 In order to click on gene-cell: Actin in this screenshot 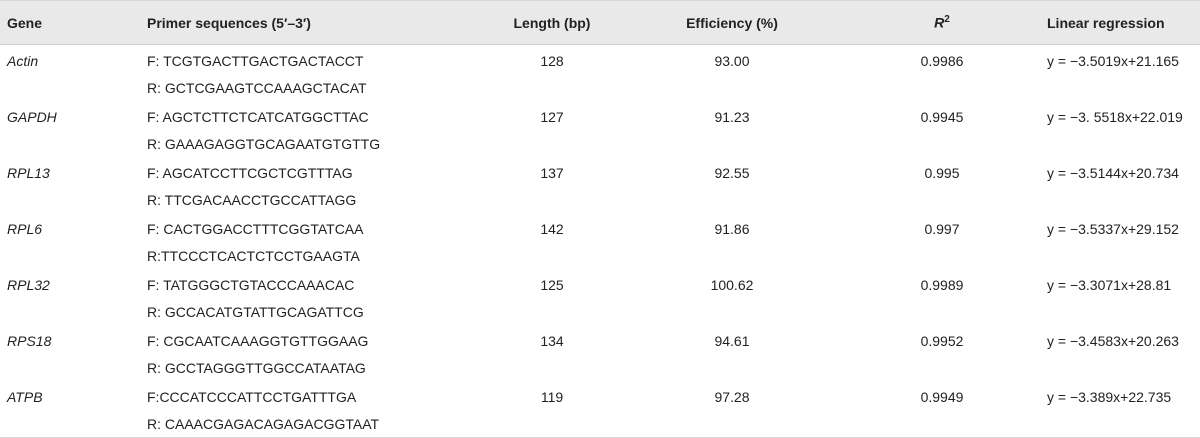, I will do `click(23, 60)`.